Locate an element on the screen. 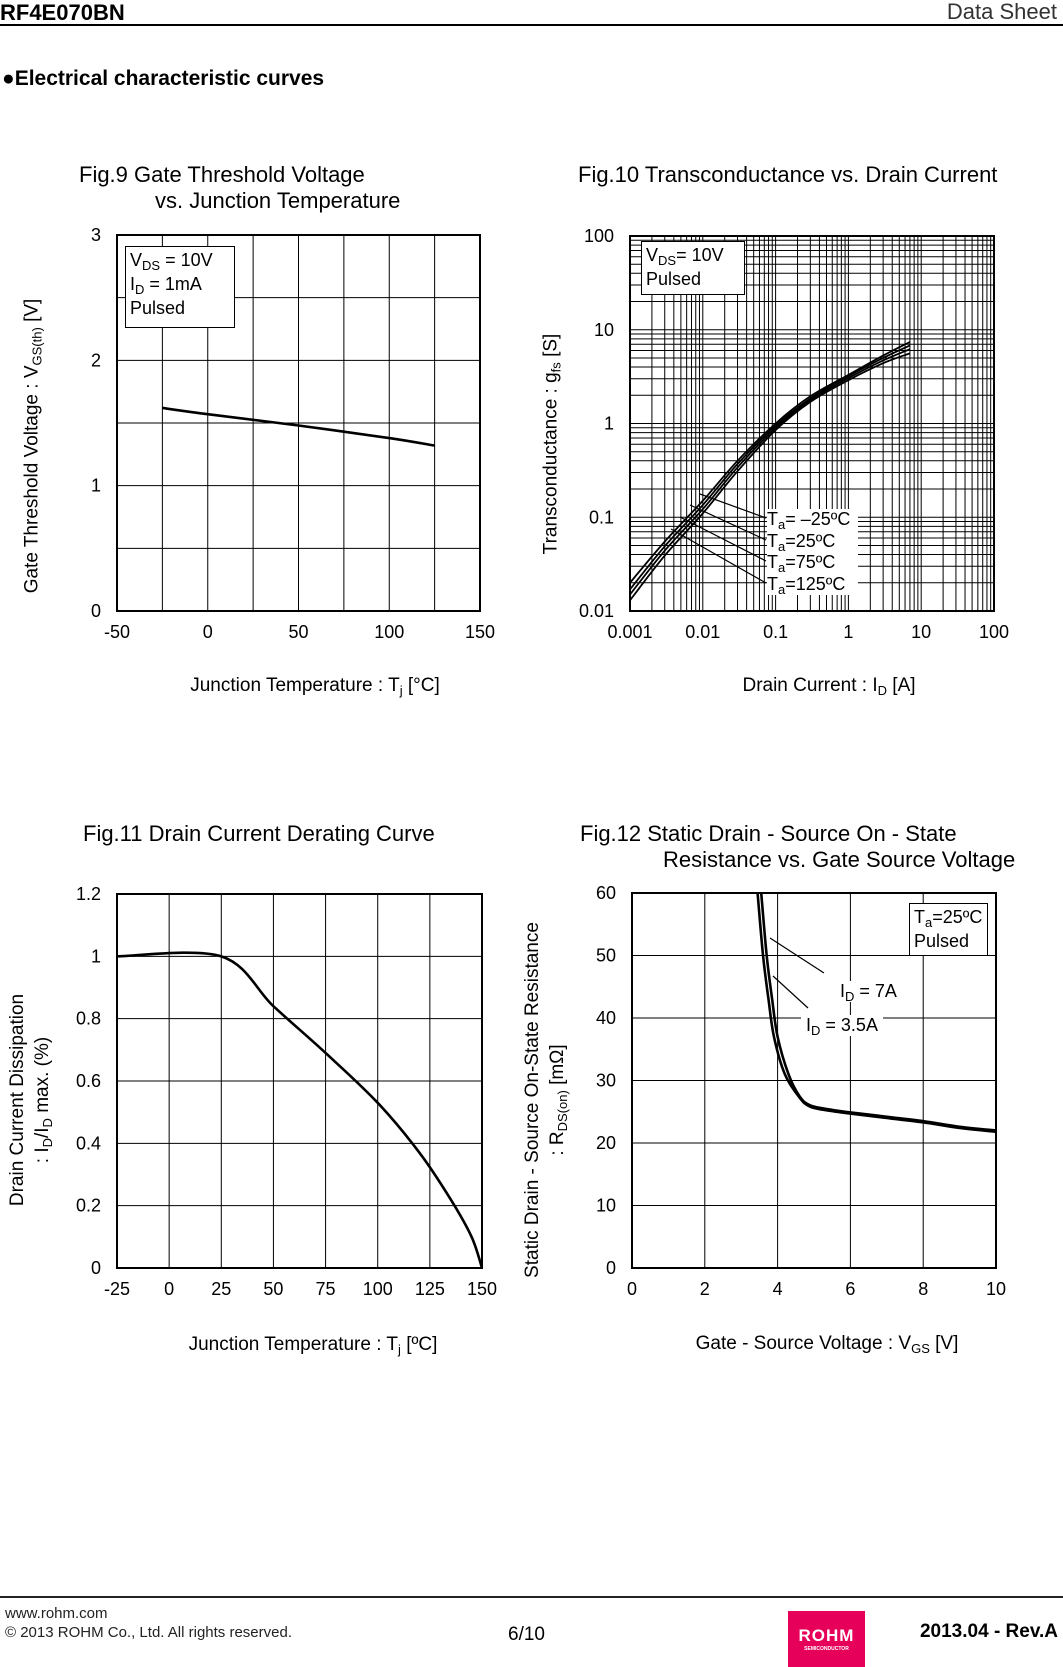 Image resolution: width=1063 pixels, height=1667 pixels. fig12-legend-box: Ta=25ºC Pulsed is located at coordinates (948, 929).